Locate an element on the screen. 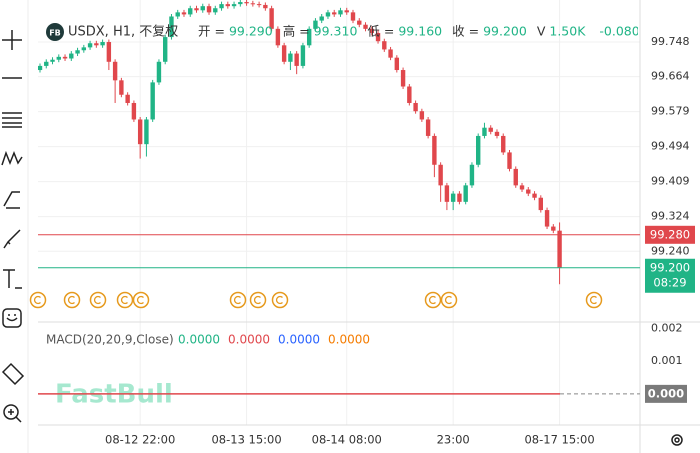 This screenshot has height=453, width=700. header-label: 低 = is located at coordinates (380, 31).